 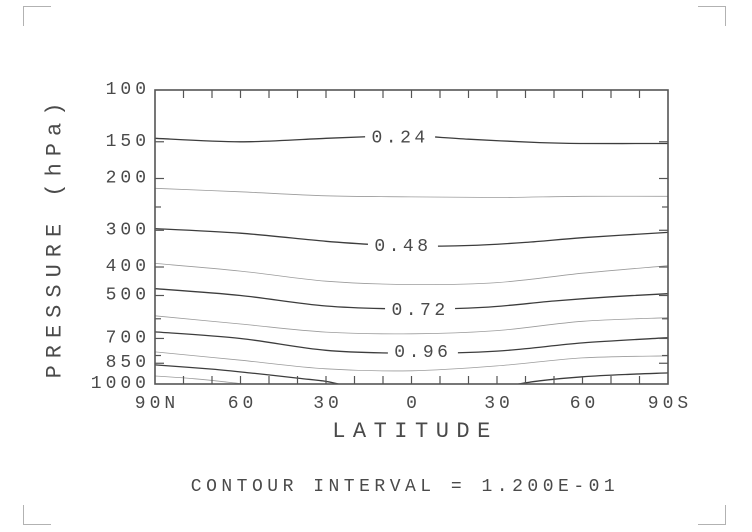 What do you see at coordinates (128, 267) in the screenshot?
I see `y-tick-label-400: 400` at bounding box center [128, 267].